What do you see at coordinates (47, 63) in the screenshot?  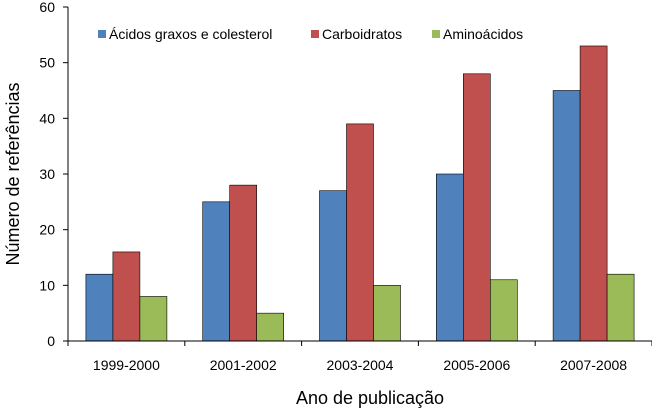 I see `y-tick-label: 50` at bounding box center [47, 63].